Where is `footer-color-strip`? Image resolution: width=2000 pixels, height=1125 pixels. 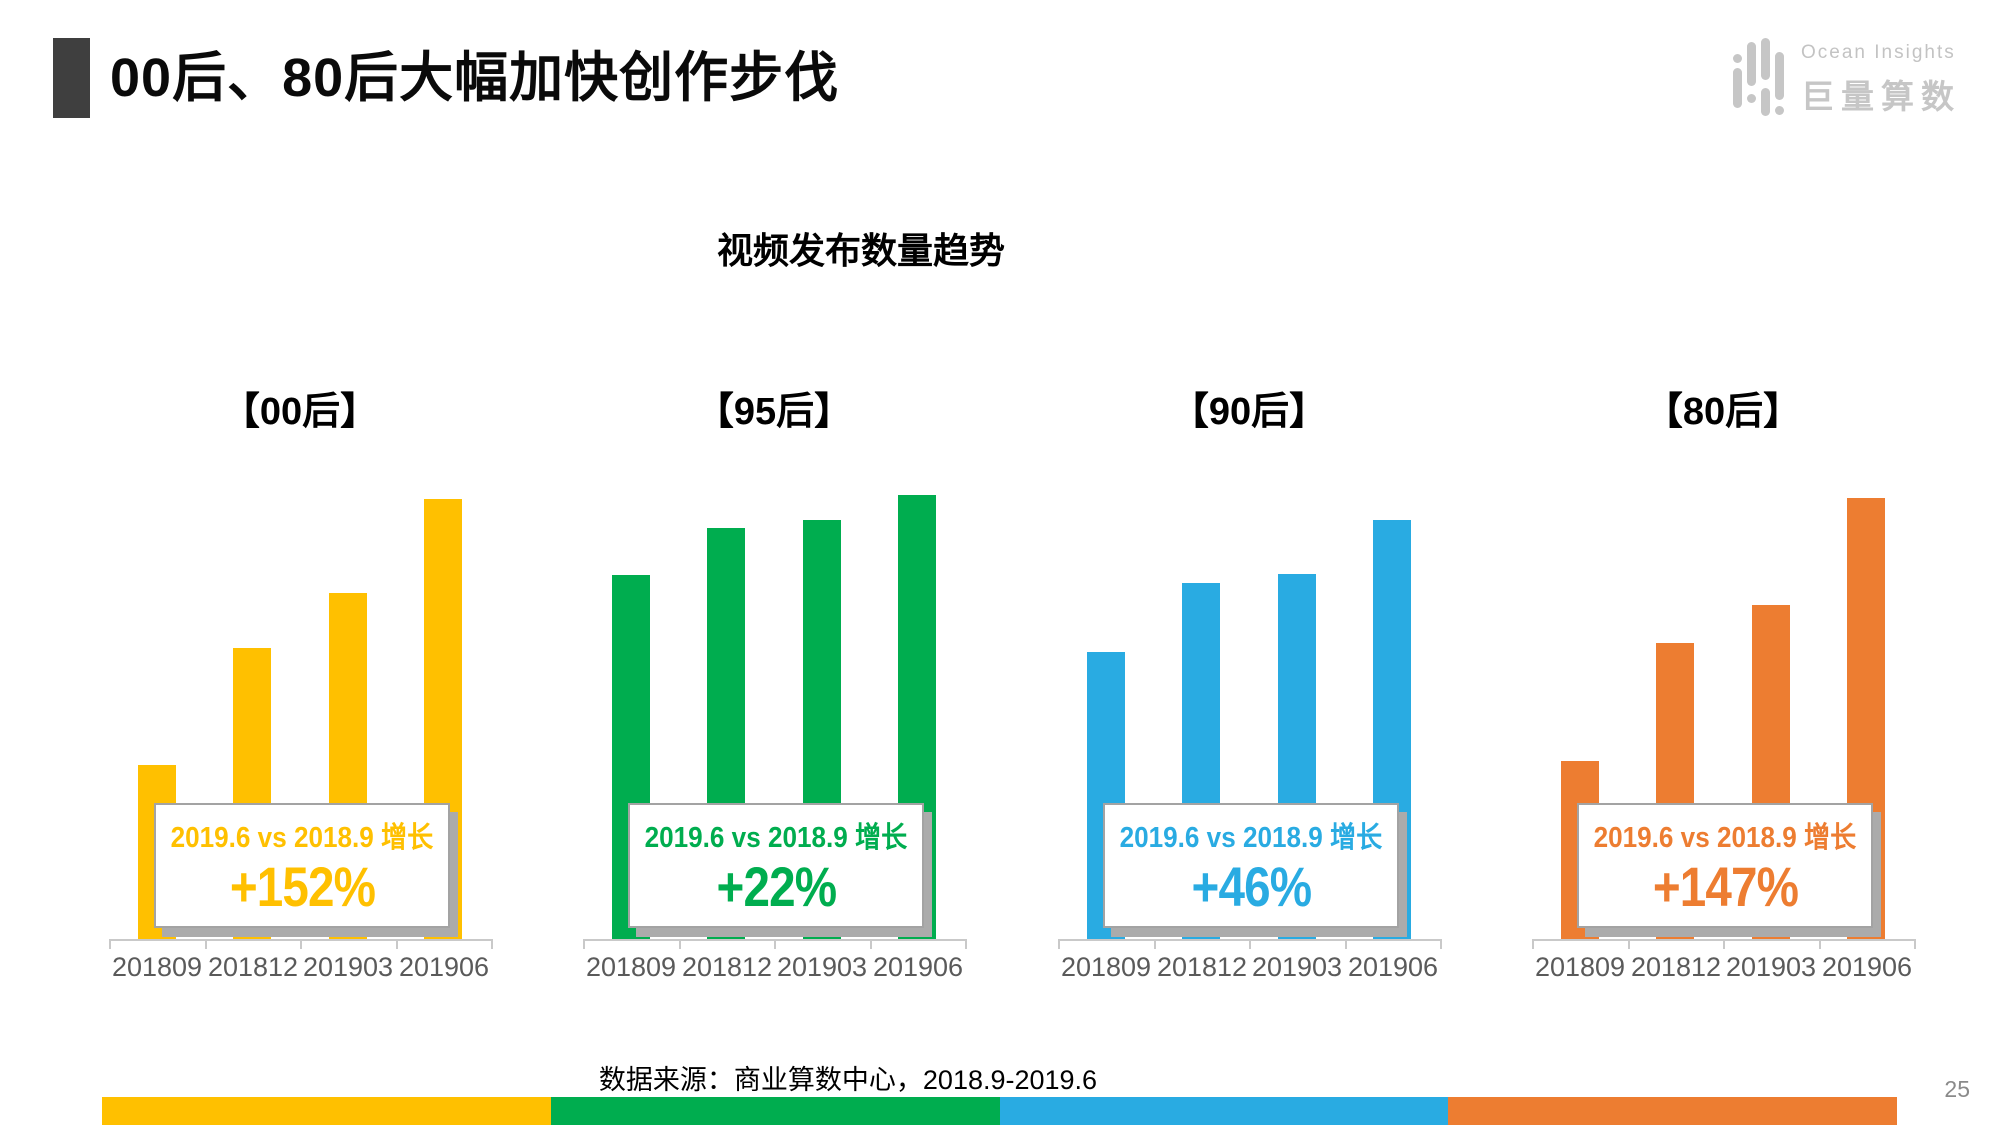 footer-color-strip is located at coordinates (999, 1111).